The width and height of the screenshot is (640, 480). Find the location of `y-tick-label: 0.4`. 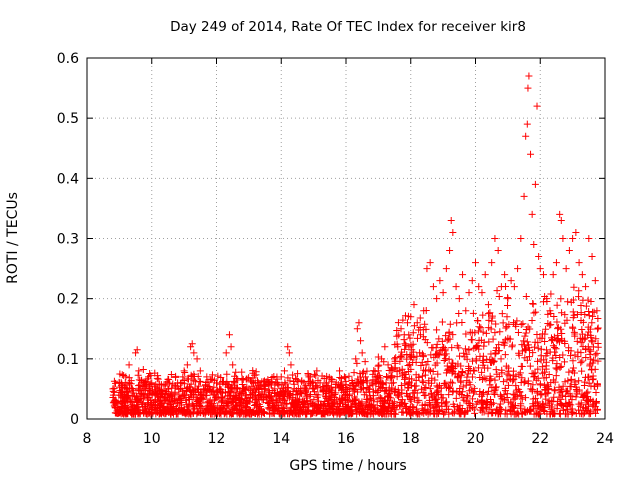

y-tick-label: 0.4 is located at coordinates (68, 179).